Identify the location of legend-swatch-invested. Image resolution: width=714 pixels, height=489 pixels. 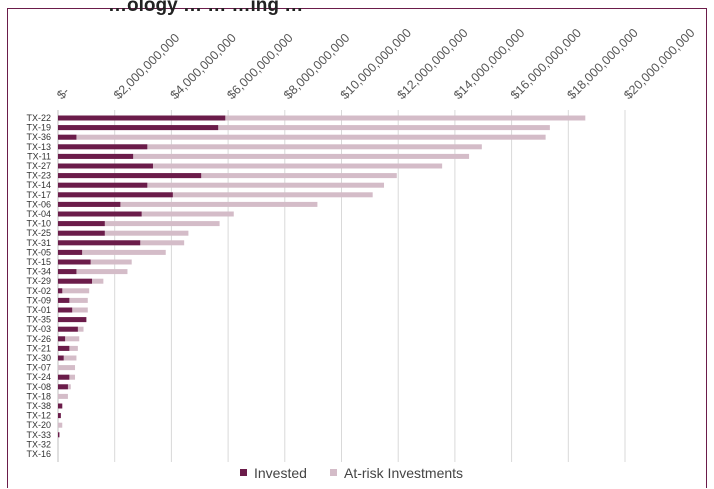
(243, 472).